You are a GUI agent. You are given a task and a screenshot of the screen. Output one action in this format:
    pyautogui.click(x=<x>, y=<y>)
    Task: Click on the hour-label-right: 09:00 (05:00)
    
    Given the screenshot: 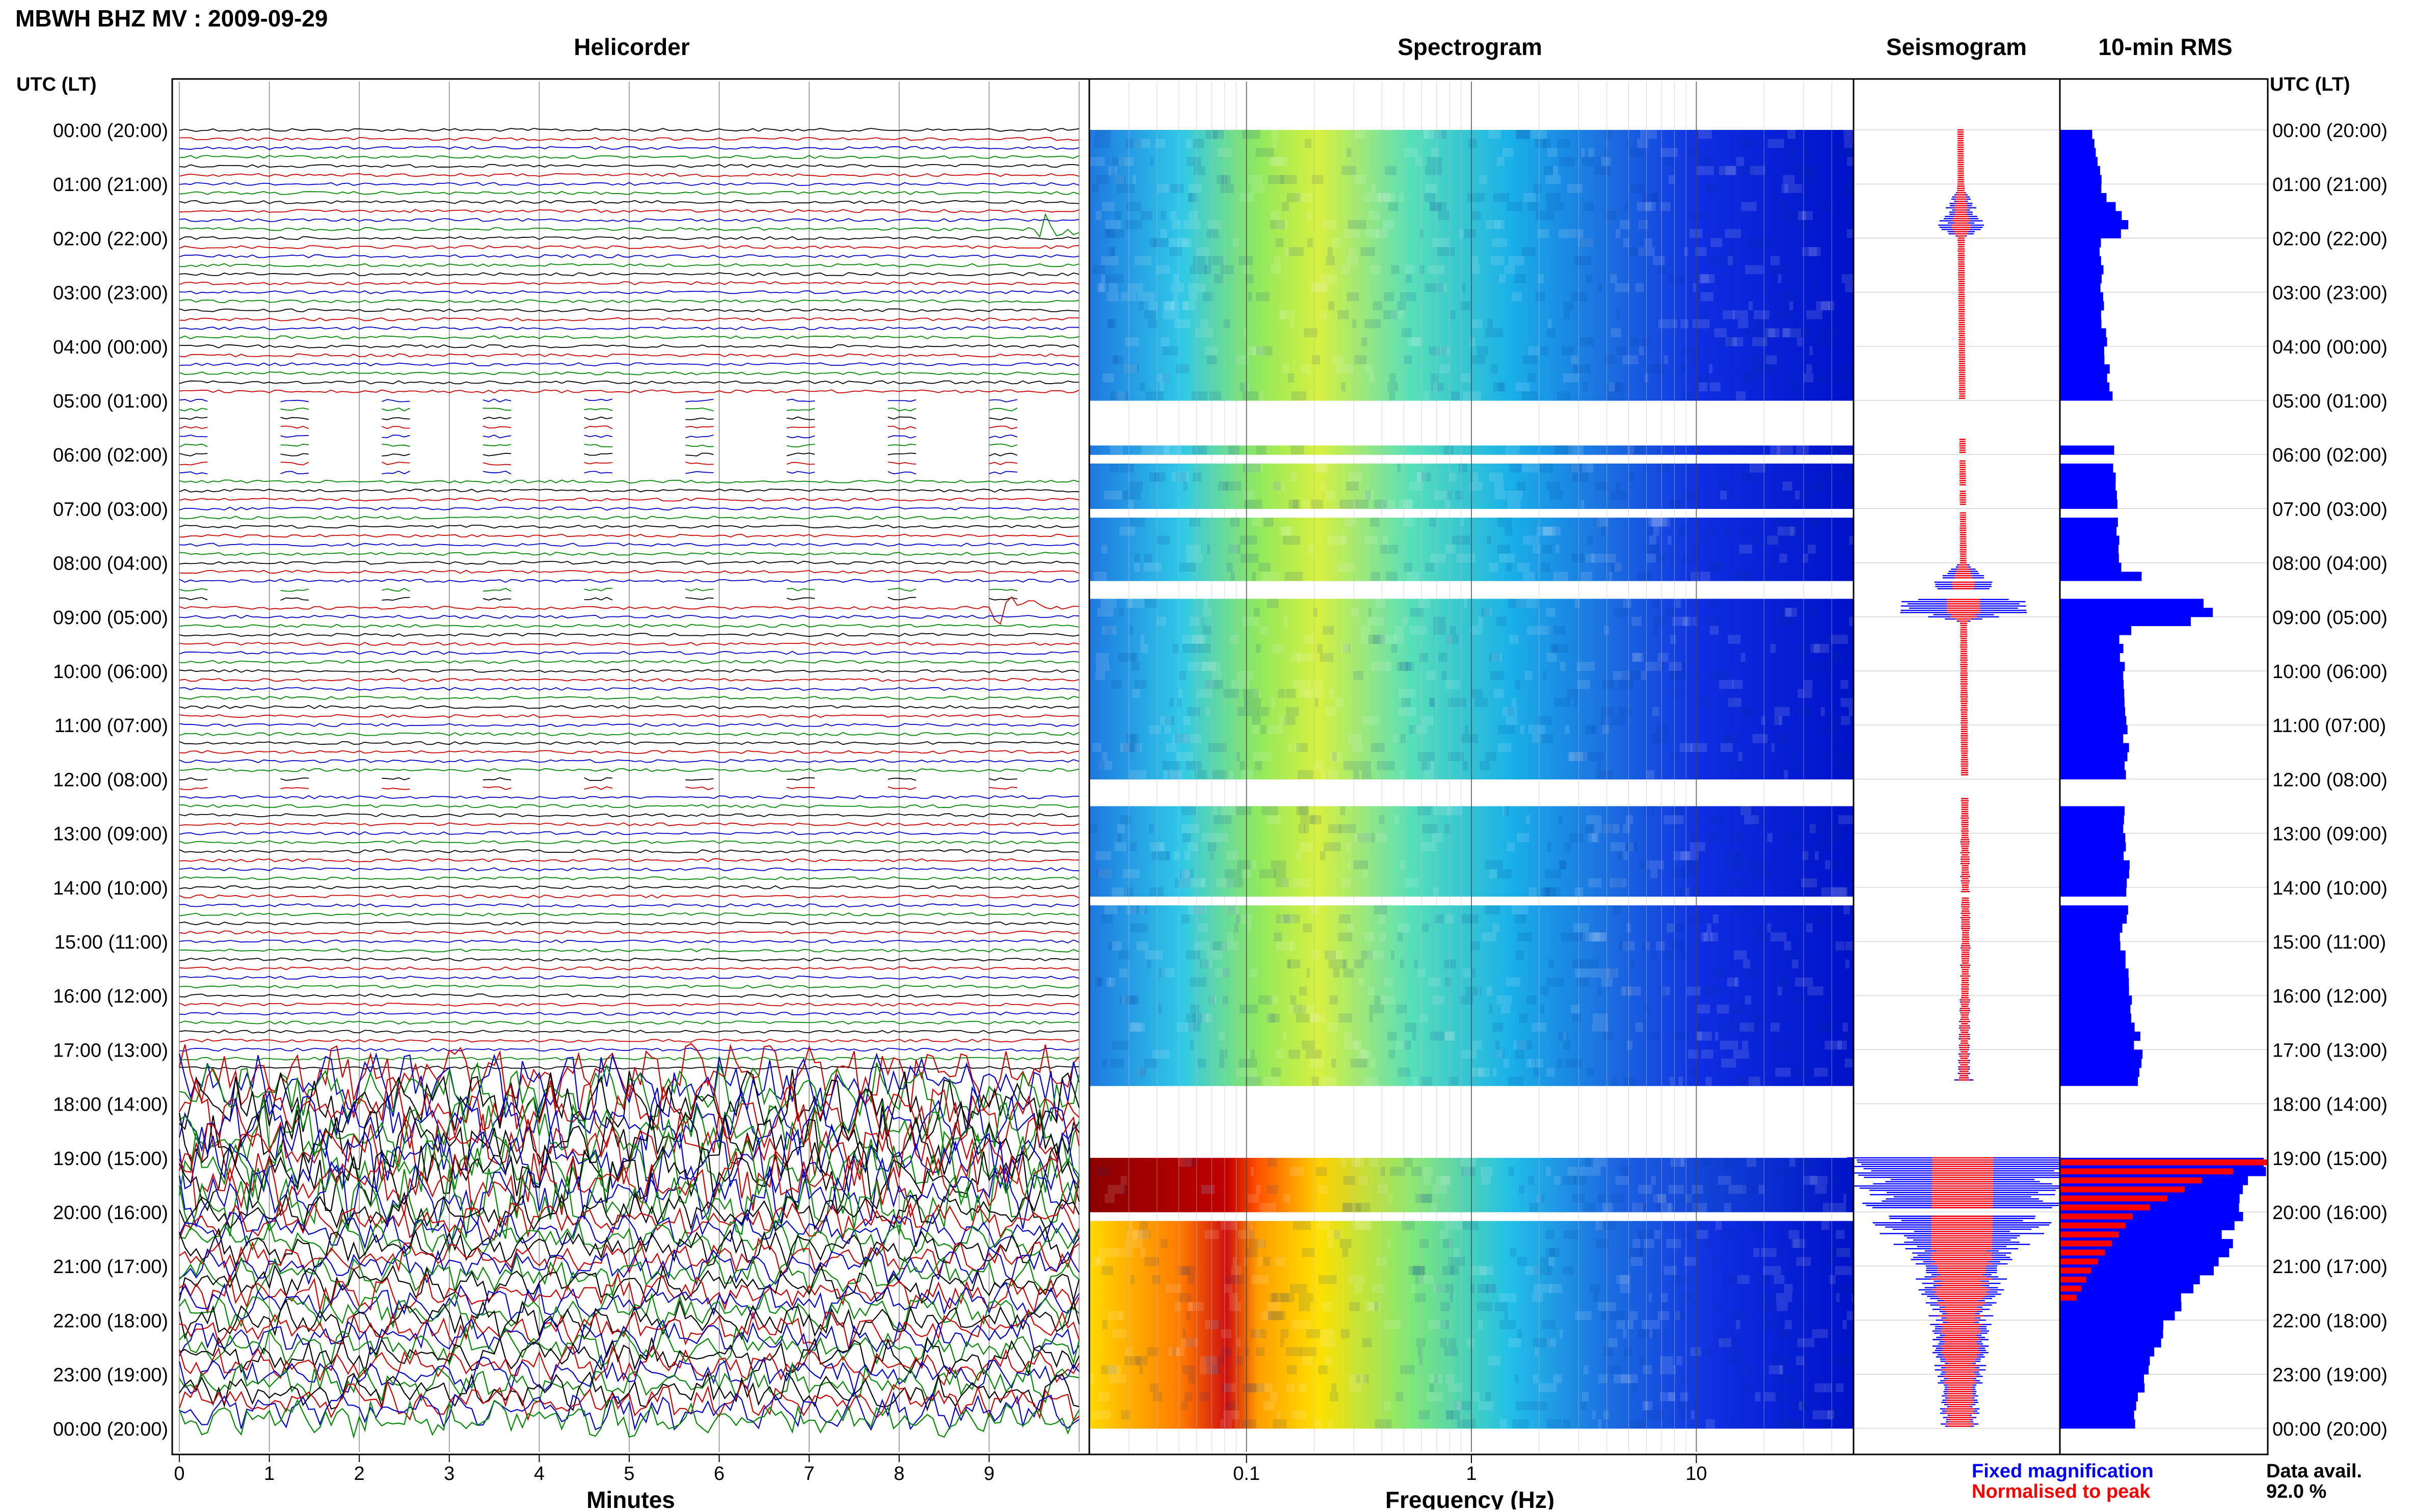 What is the action you would take?
    pyautogui.click(x=2330, y=618)
    